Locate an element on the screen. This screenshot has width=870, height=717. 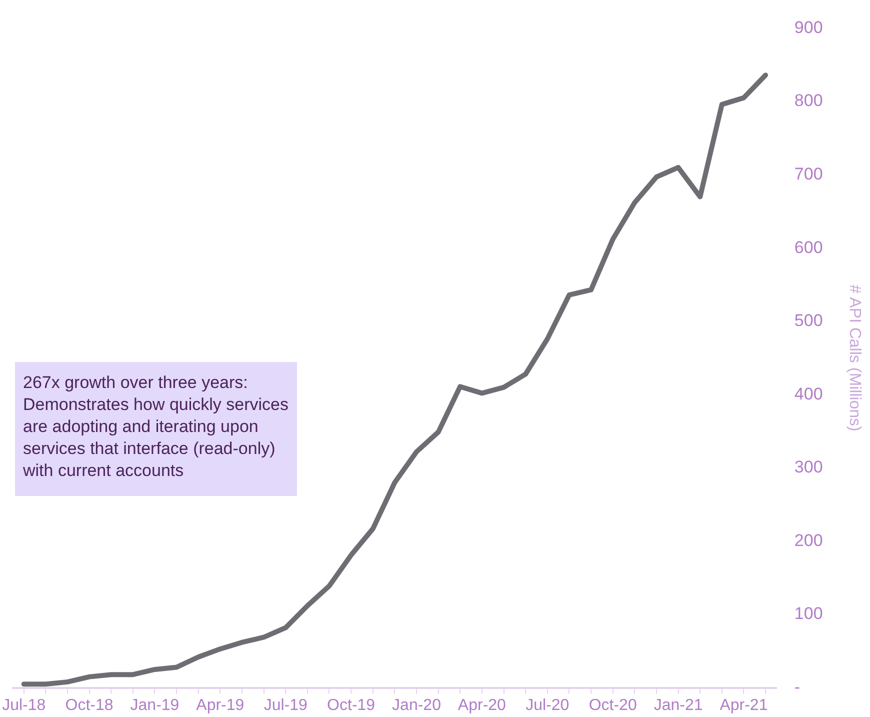
y2-tick-label: 100 is located at coordinates (808, 614).